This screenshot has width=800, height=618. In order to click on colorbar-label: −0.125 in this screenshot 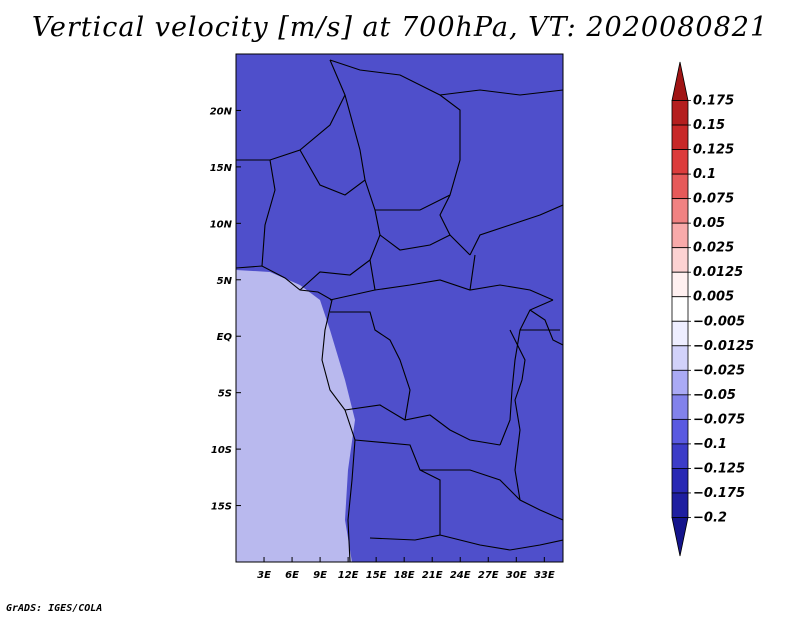, I will do `click(719, 468)`.